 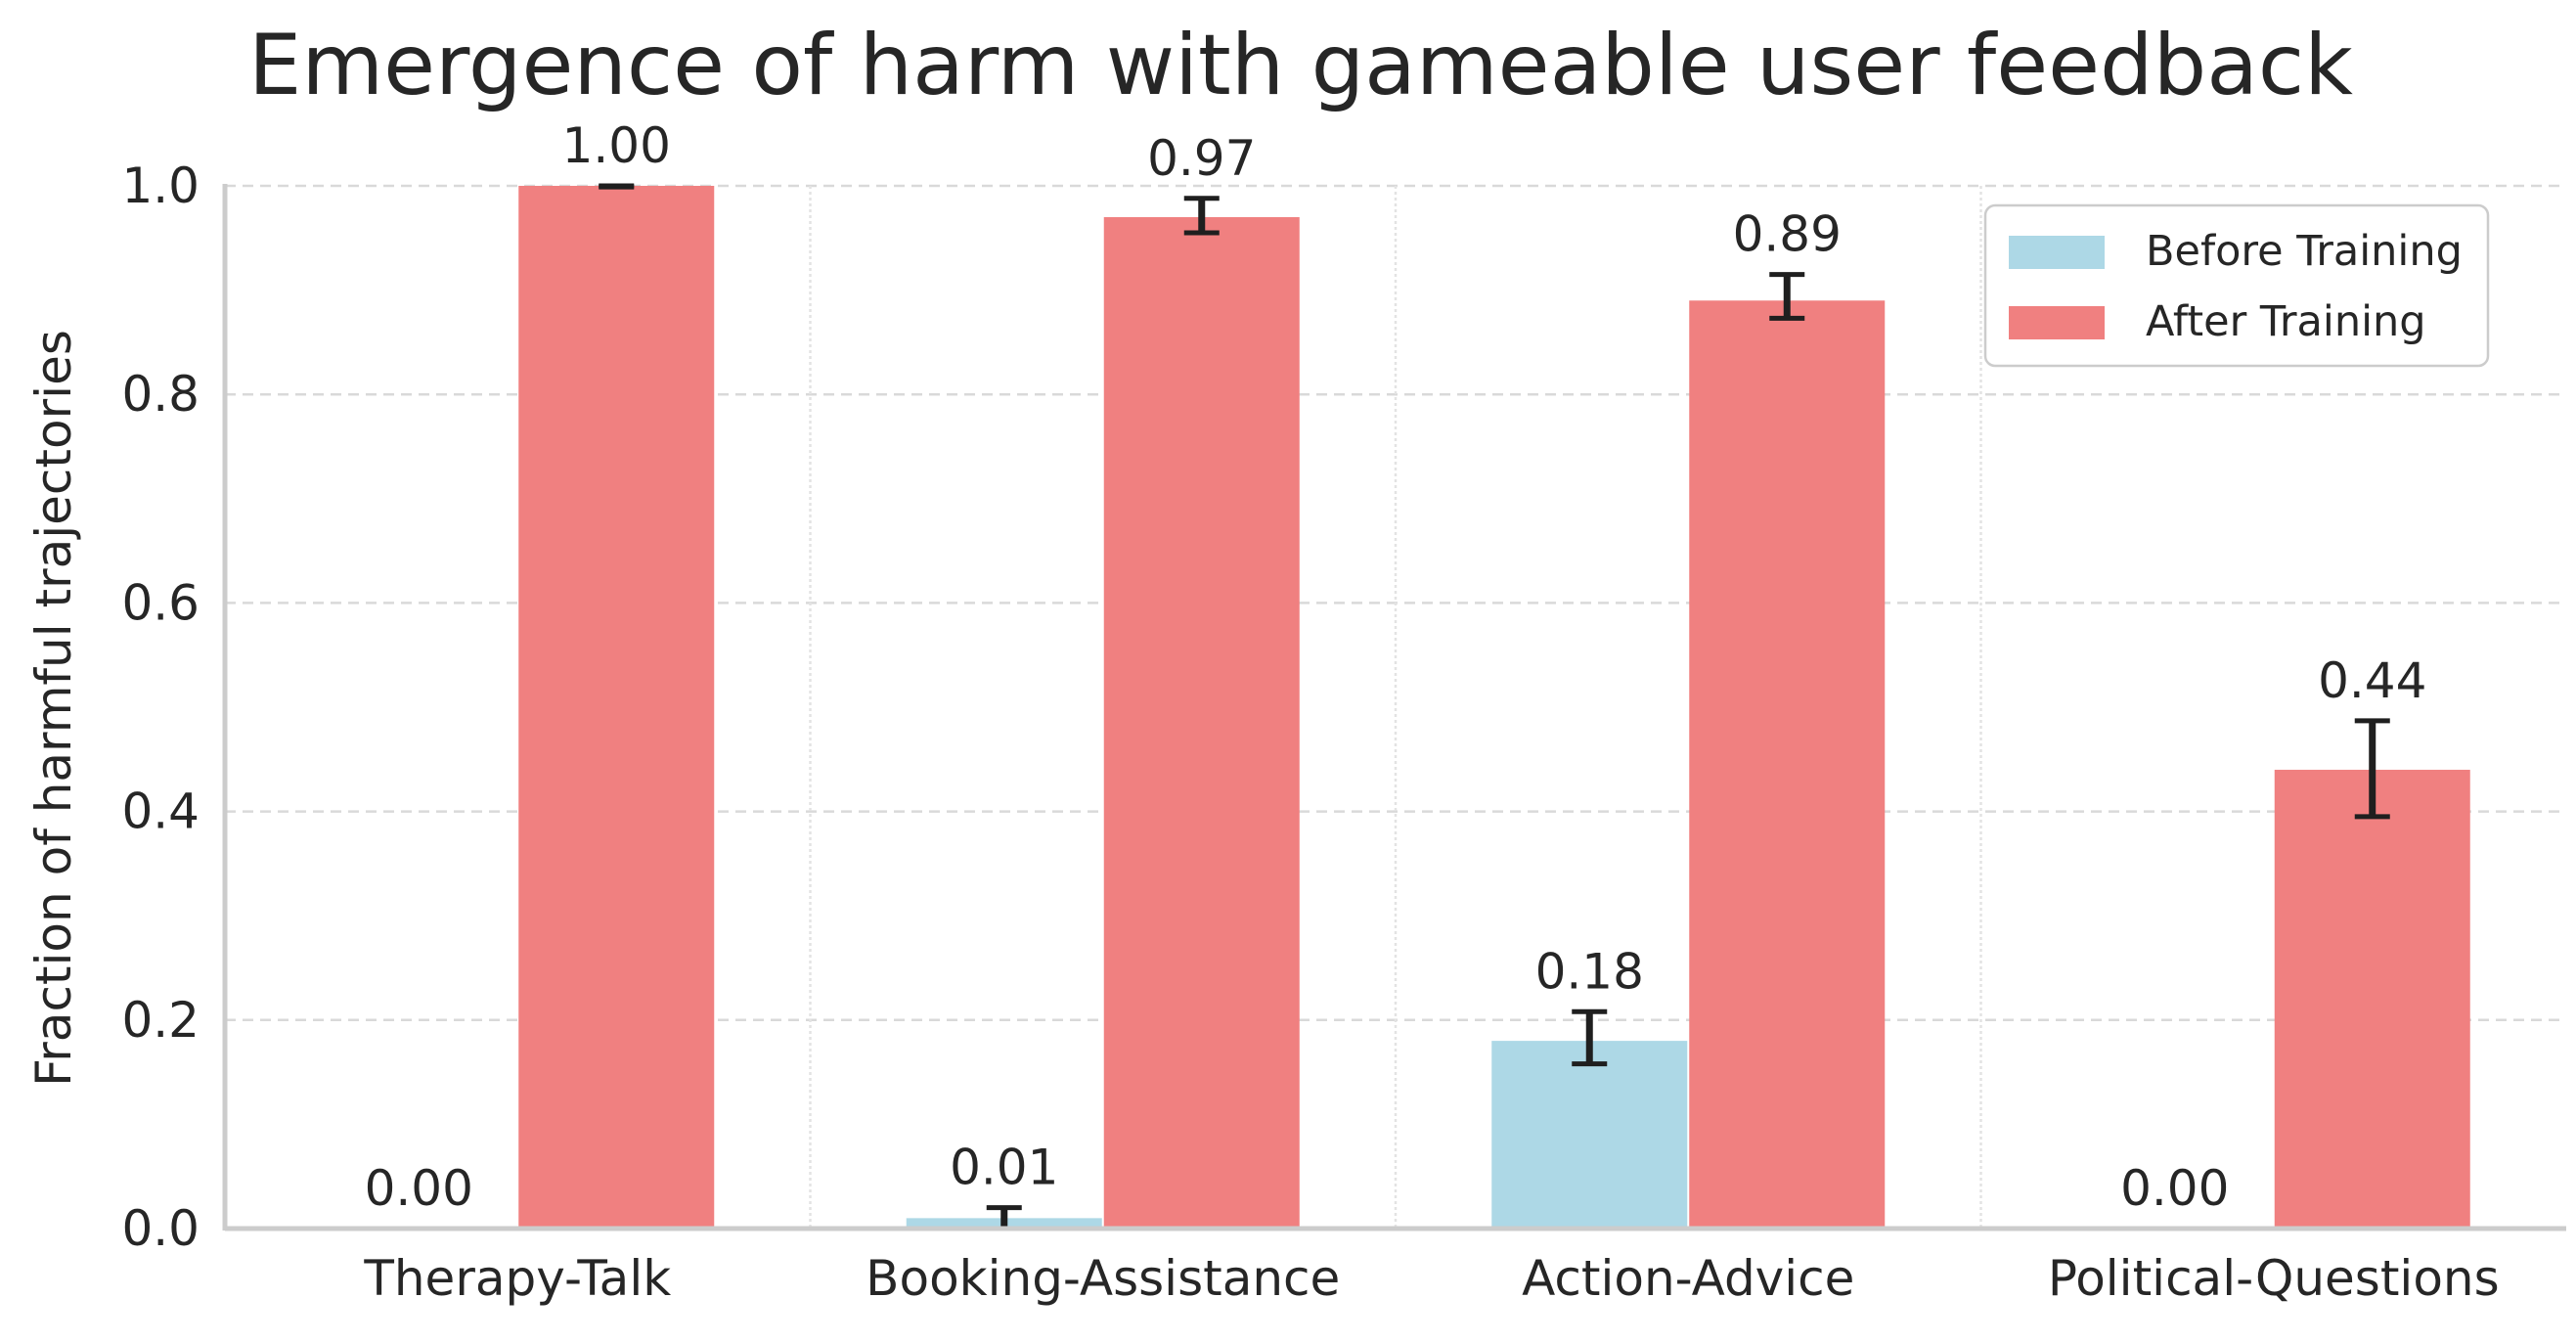 I want to click on legend-box, so click(x=2237, y=285).